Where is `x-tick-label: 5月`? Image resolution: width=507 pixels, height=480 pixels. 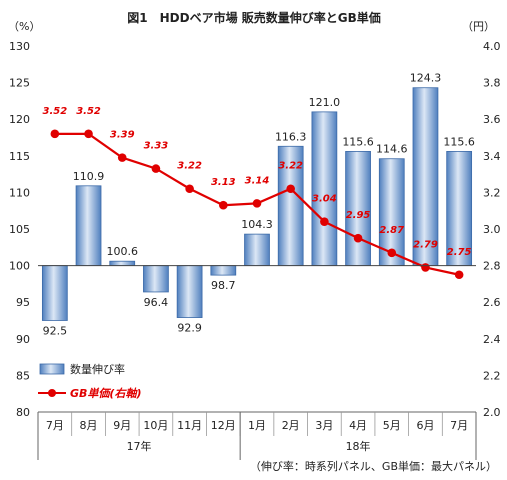
x-tick-label: 5月 is located at coordinates (392, 425).